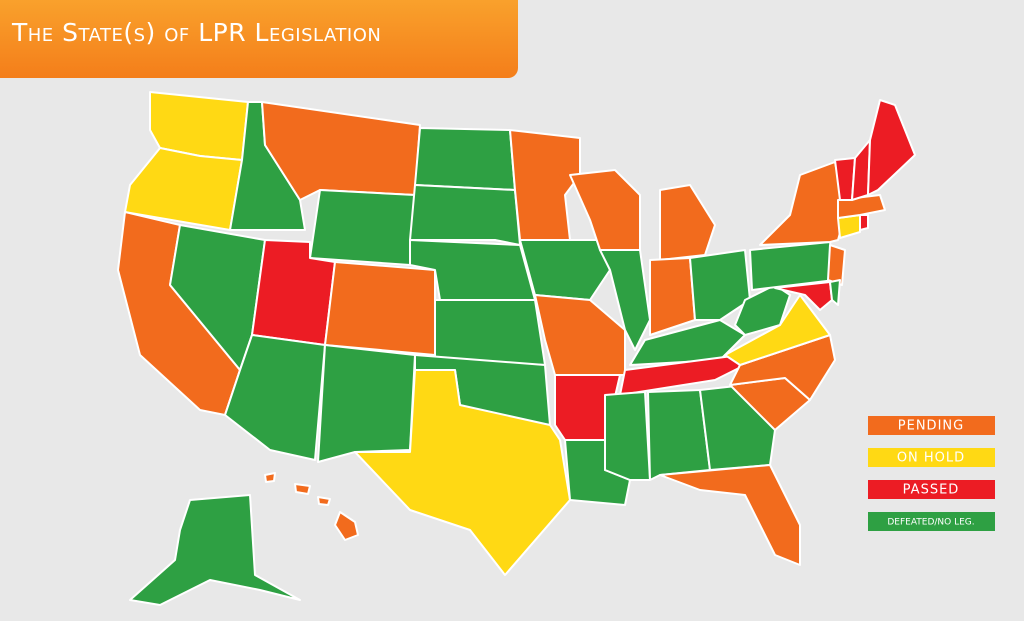 The image size is (1024, 621). Describe the element at coordinates (931, 473) in the screenshot. I see `legend: PENDING ON HOLD PASSED DEFEATED/NO LEG.` at that location.